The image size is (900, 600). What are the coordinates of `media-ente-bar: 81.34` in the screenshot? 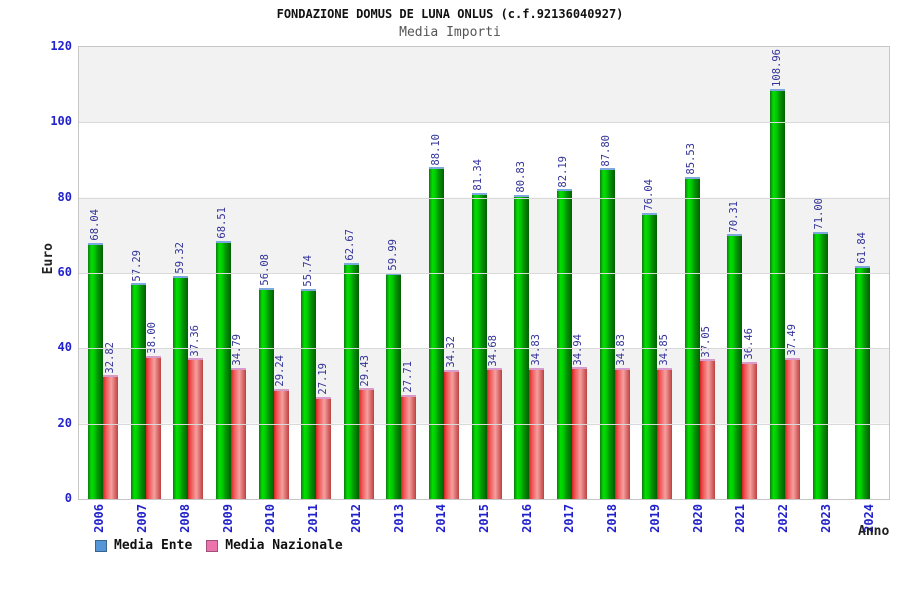 It's located at (479, 329).